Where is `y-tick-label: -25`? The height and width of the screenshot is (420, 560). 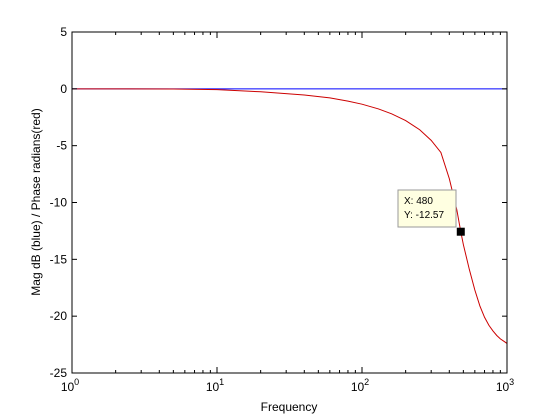 y-tick-label: -25 is located at coordinates (59, 373).